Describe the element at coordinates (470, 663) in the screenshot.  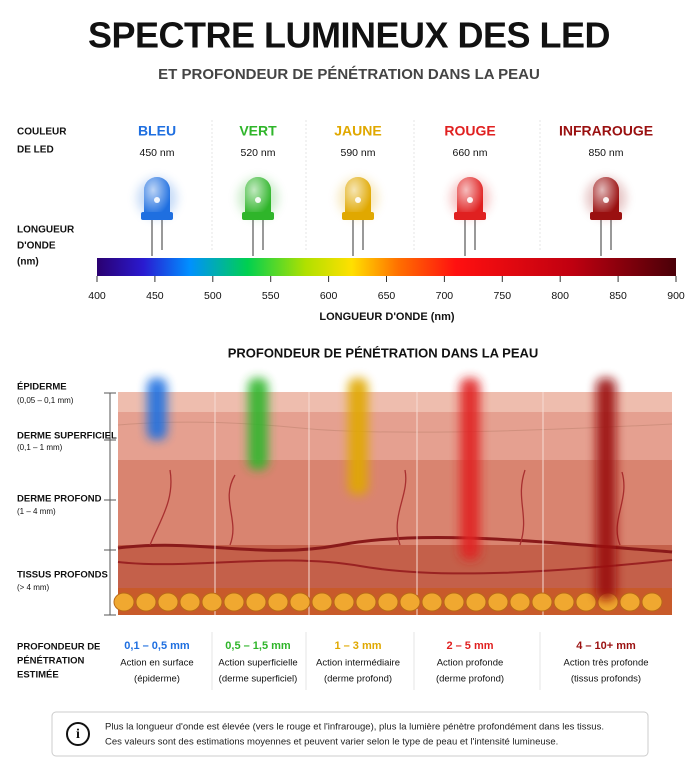
I see `depth-action: Action profonde` at that location.